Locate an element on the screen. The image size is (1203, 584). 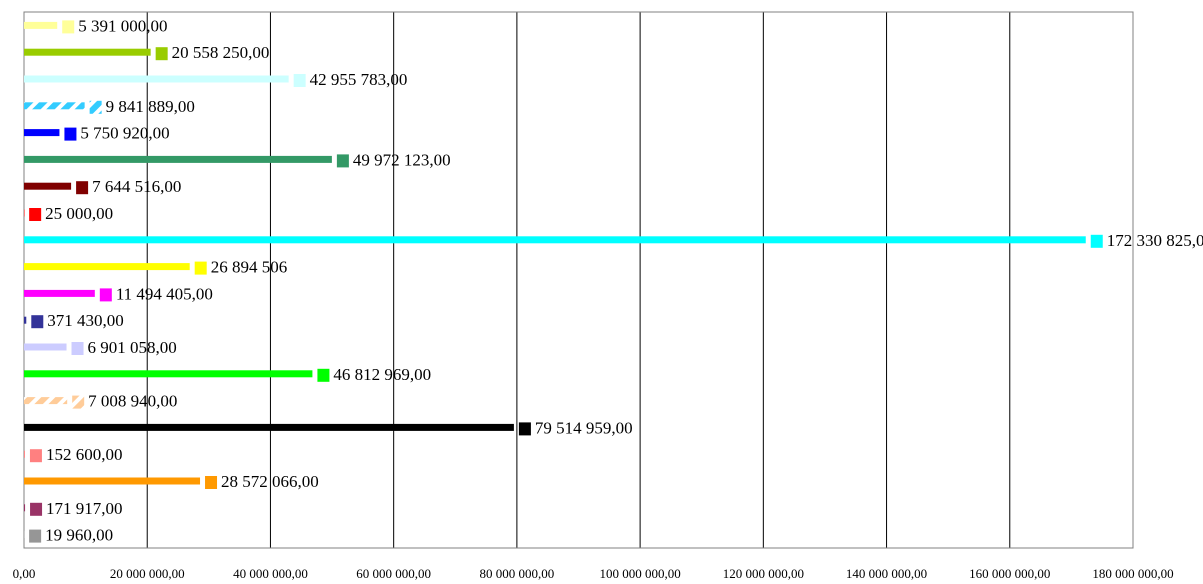
bar-value-label: 26 894 506 is located at coordinates (249, 267).